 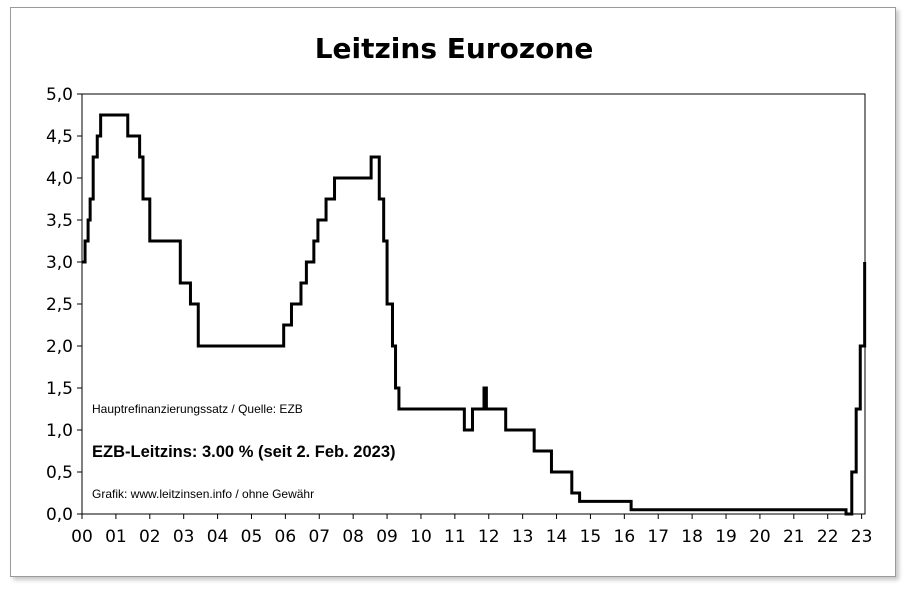 What do you see at coordinates (760, 537) in the screenshot?
I see `x-tick-label: 20` at bounding box center [760, 537].